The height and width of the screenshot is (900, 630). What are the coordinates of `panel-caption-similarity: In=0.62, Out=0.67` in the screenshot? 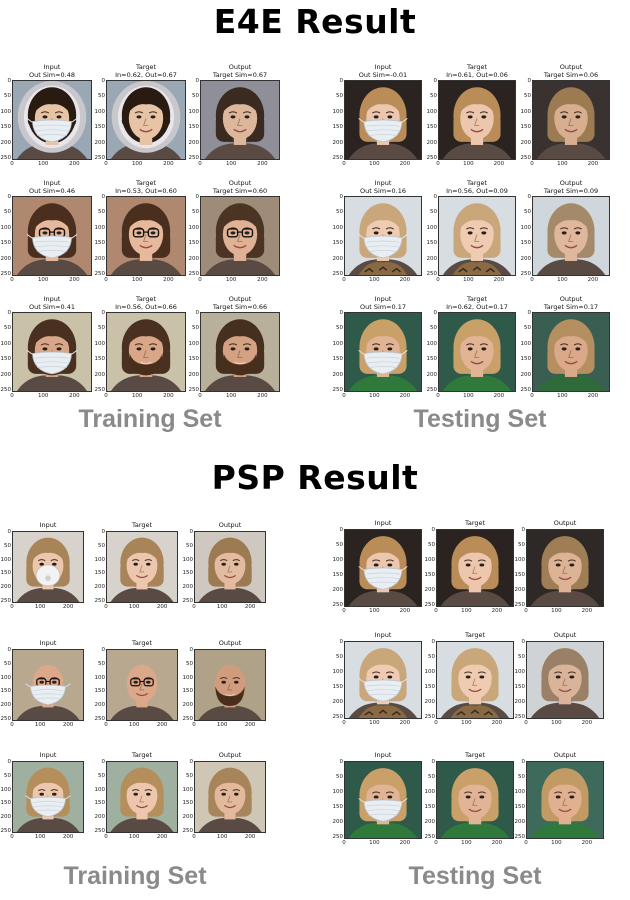 It's located at (146, 74).